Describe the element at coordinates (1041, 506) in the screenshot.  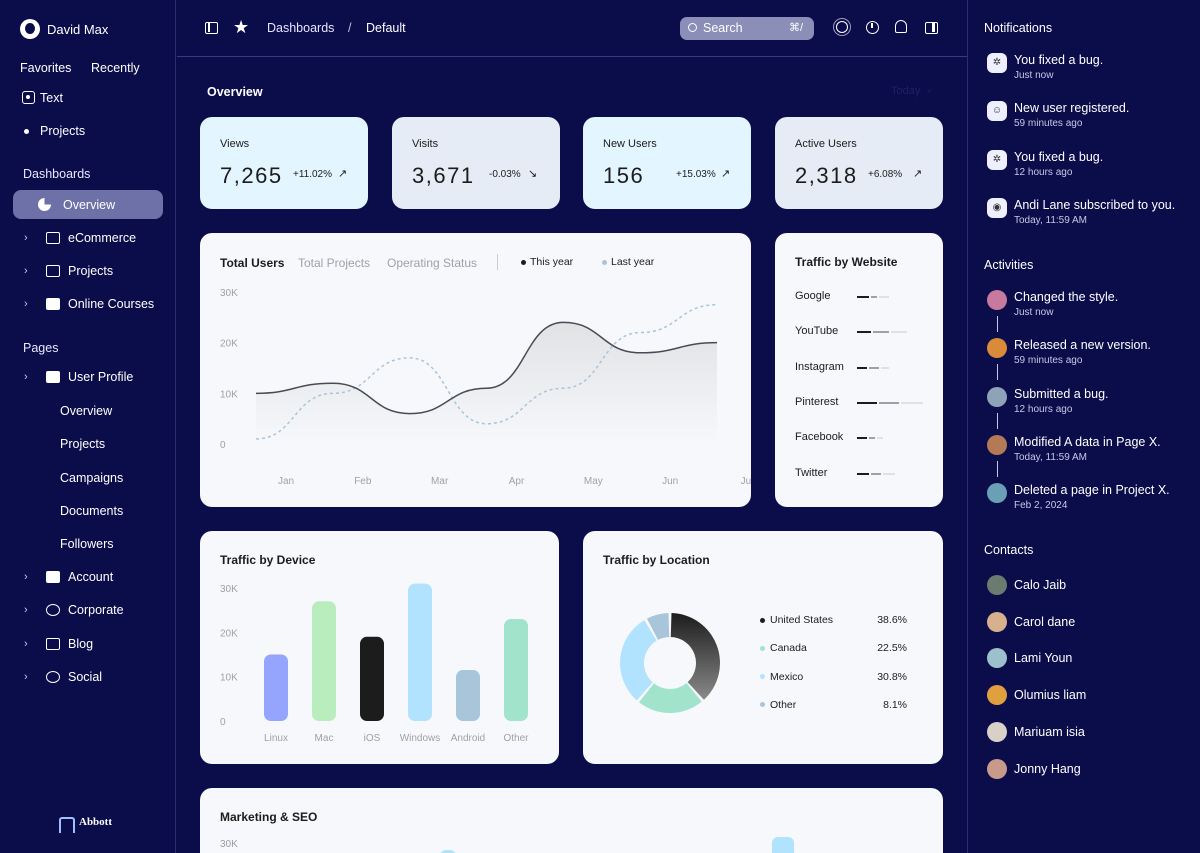
I see `activity-time: Feb 2, 2024` at that location.